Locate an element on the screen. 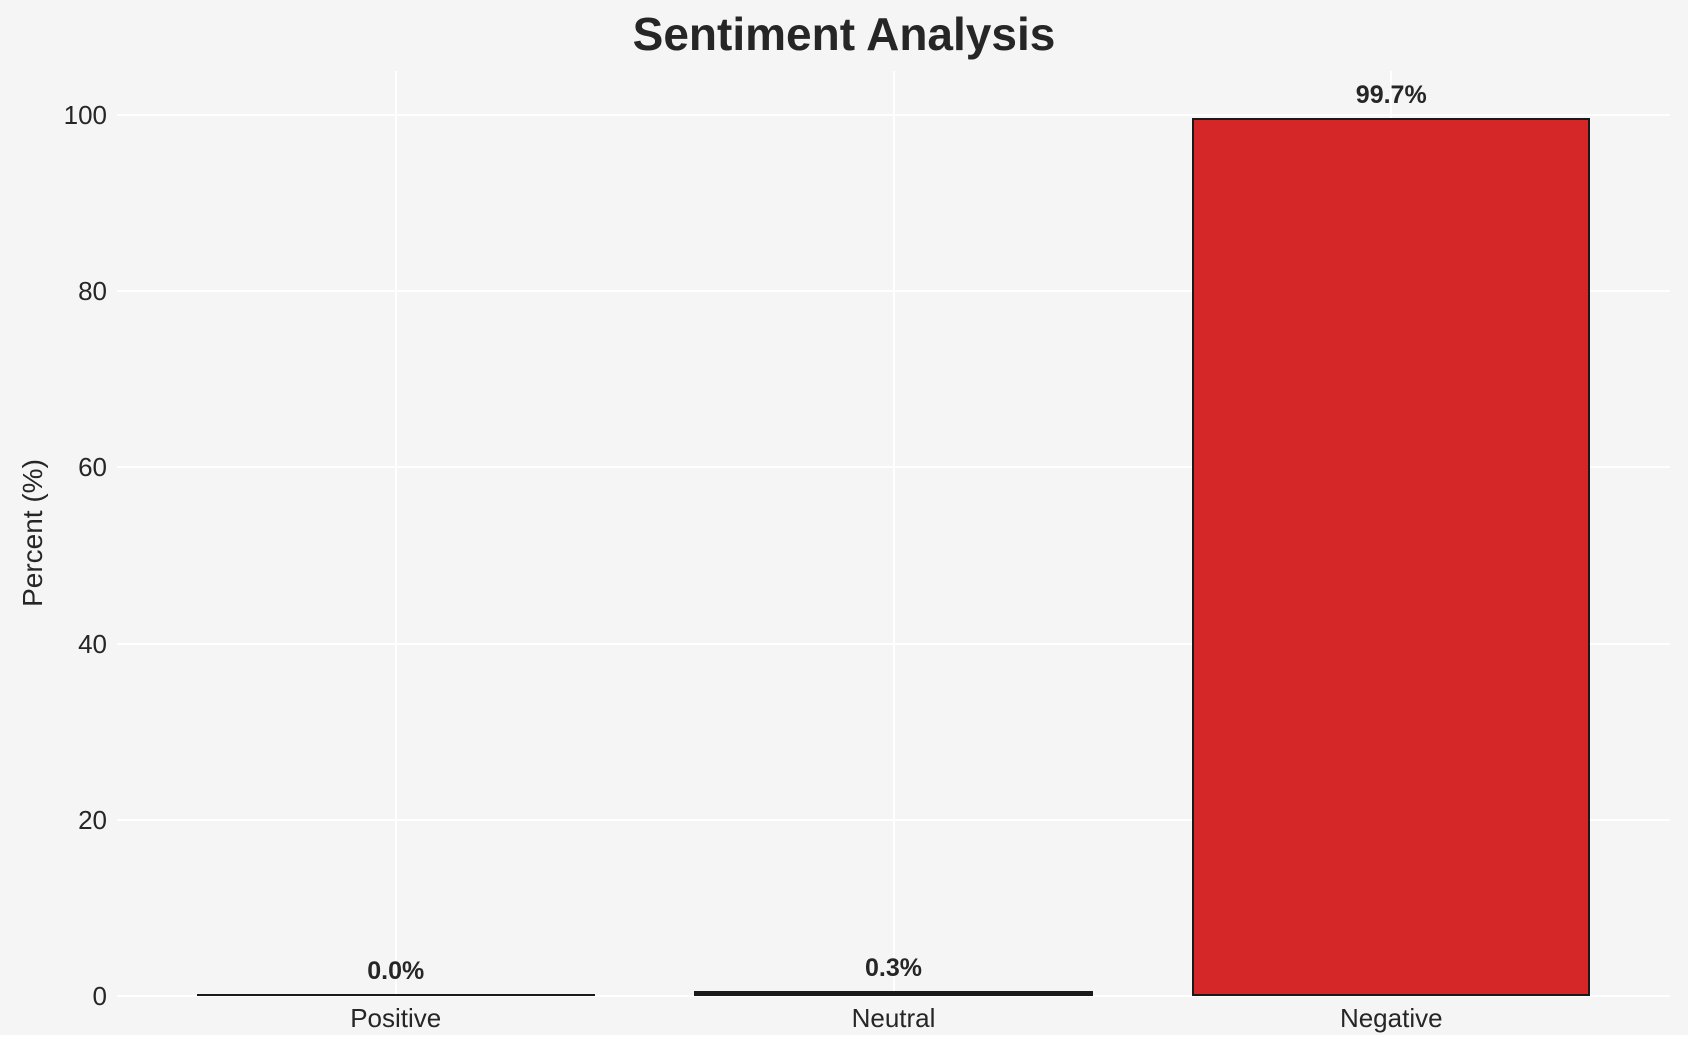 This screenshot has width=1688, height=1053. xtick-label-negative: Negative is located at coordinates (1391, 1018).